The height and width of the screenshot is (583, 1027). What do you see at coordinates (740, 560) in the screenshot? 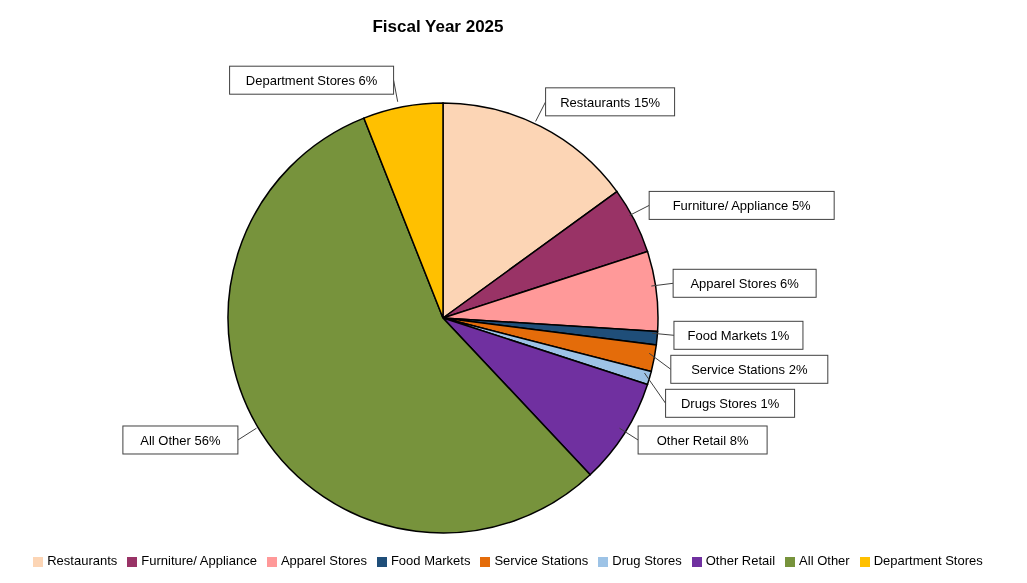
I see `legend-label: Other Retail` at bounding box center [740, 560].